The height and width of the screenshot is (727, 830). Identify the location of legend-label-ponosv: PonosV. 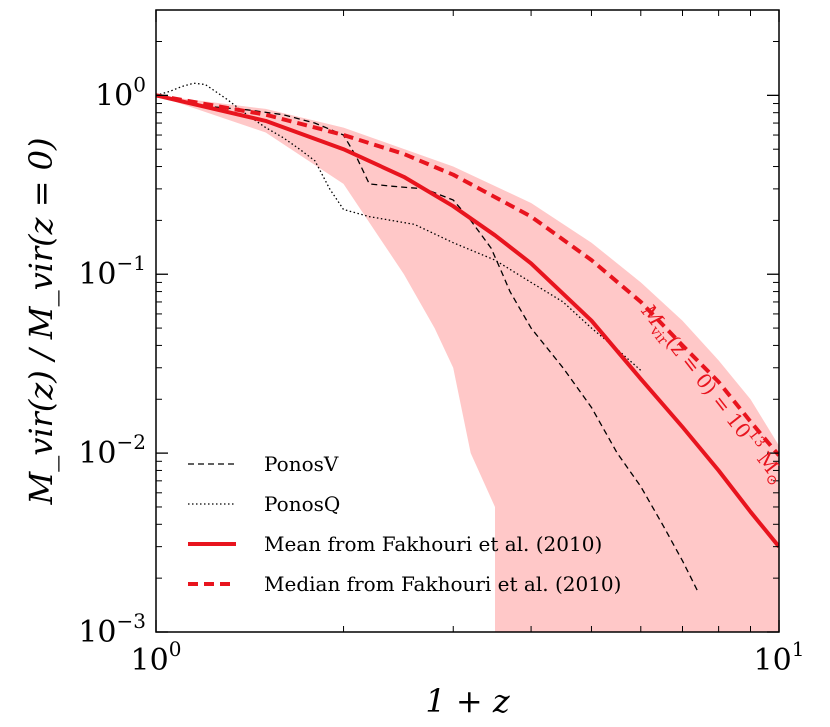
(301, 464).